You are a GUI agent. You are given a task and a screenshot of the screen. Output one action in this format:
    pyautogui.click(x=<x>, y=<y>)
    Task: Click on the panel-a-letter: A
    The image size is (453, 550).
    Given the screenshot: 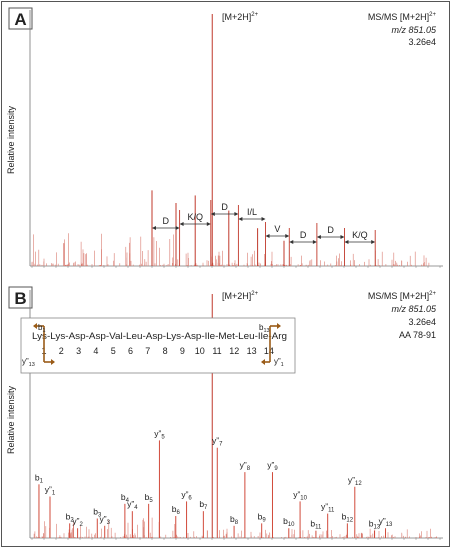 What is the action you would take?
    pyautogui.click(x=20, y=19)
    